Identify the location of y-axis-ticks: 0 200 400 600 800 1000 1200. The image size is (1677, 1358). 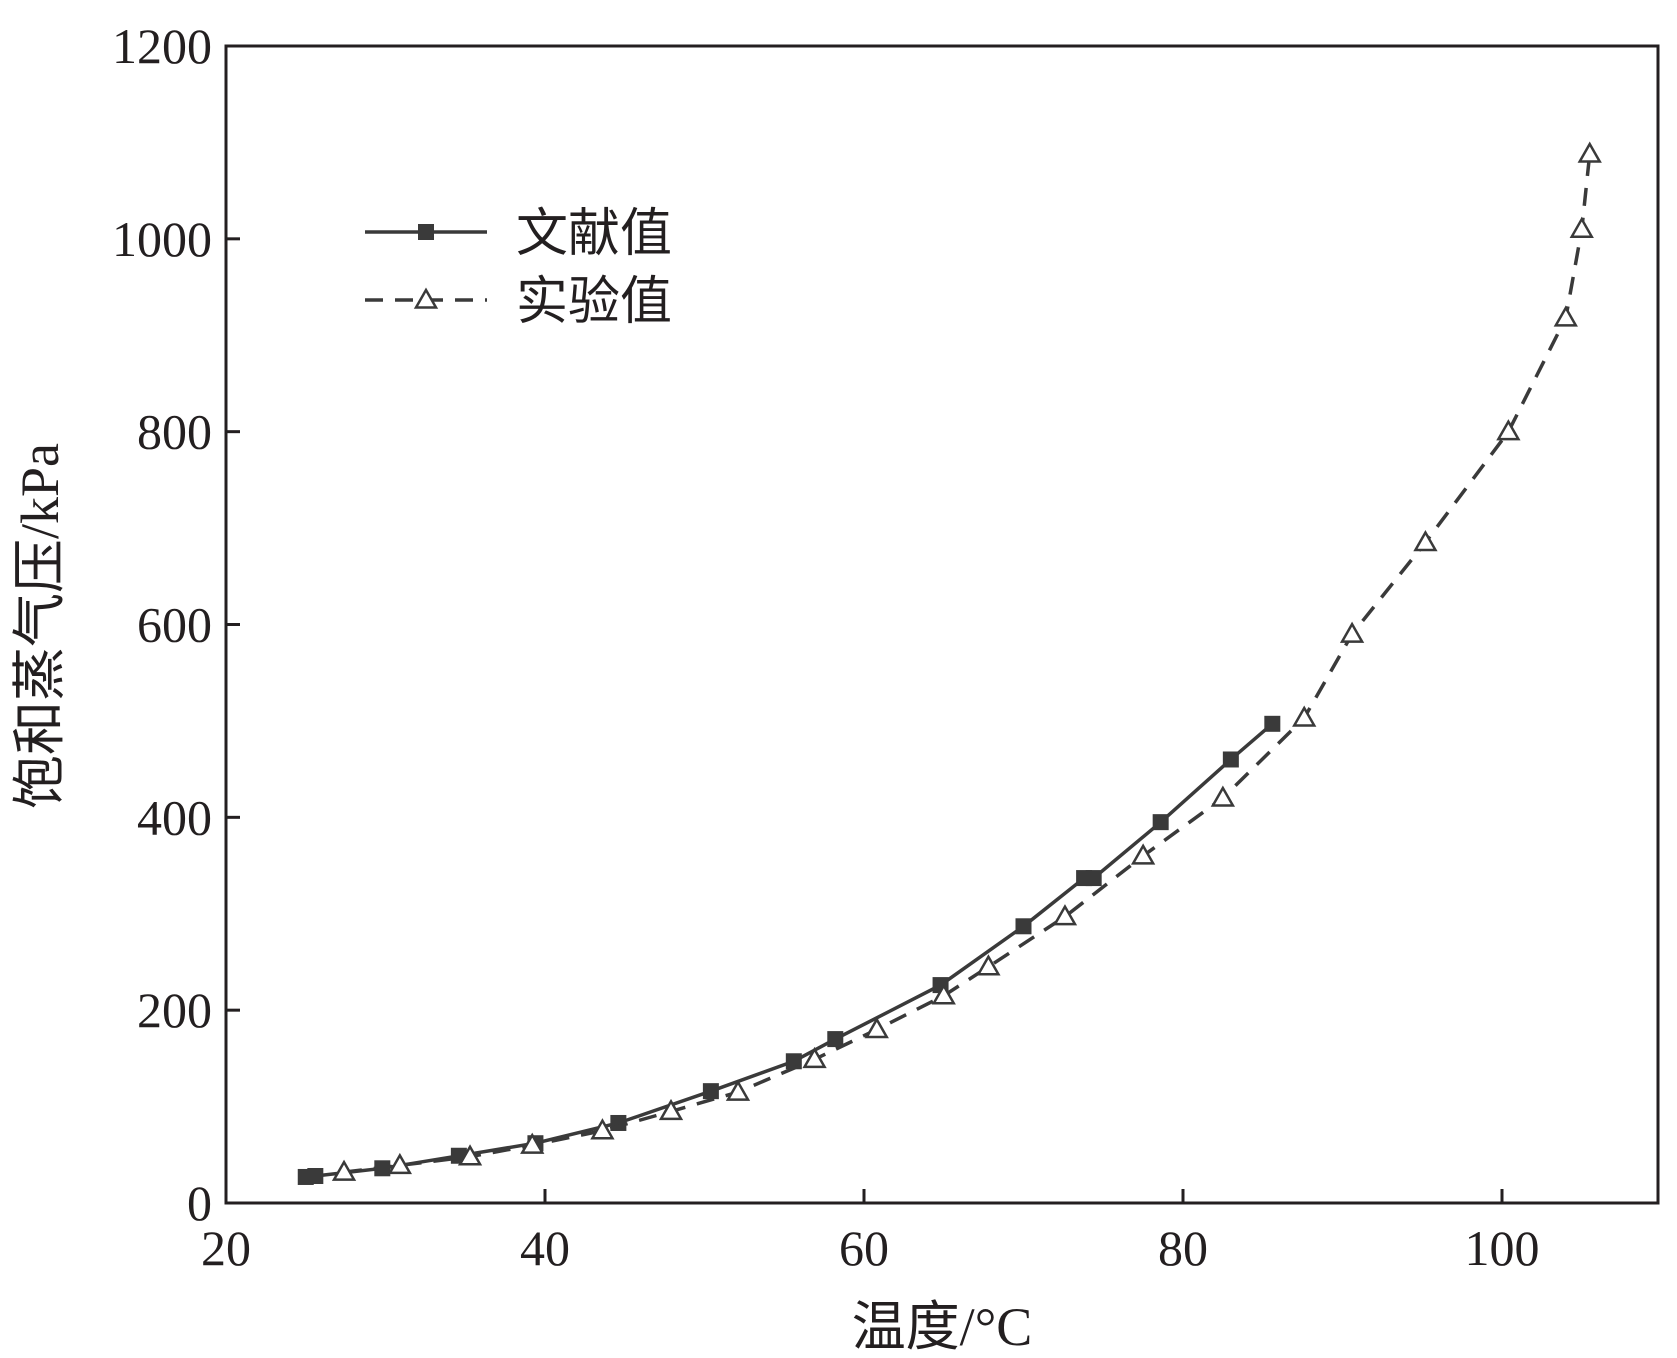
(176, 624).